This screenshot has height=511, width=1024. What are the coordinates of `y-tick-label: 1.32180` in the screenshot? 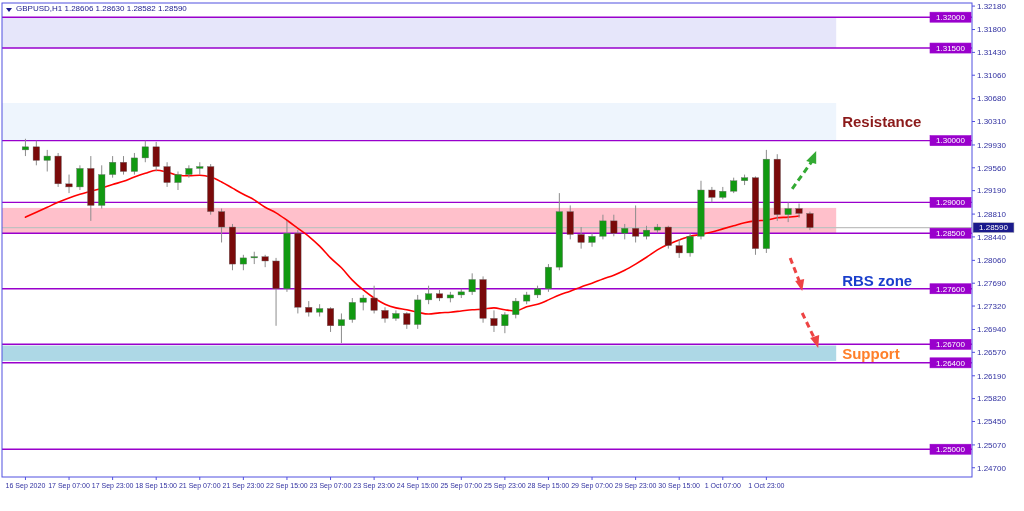 It's located at (992, 6).